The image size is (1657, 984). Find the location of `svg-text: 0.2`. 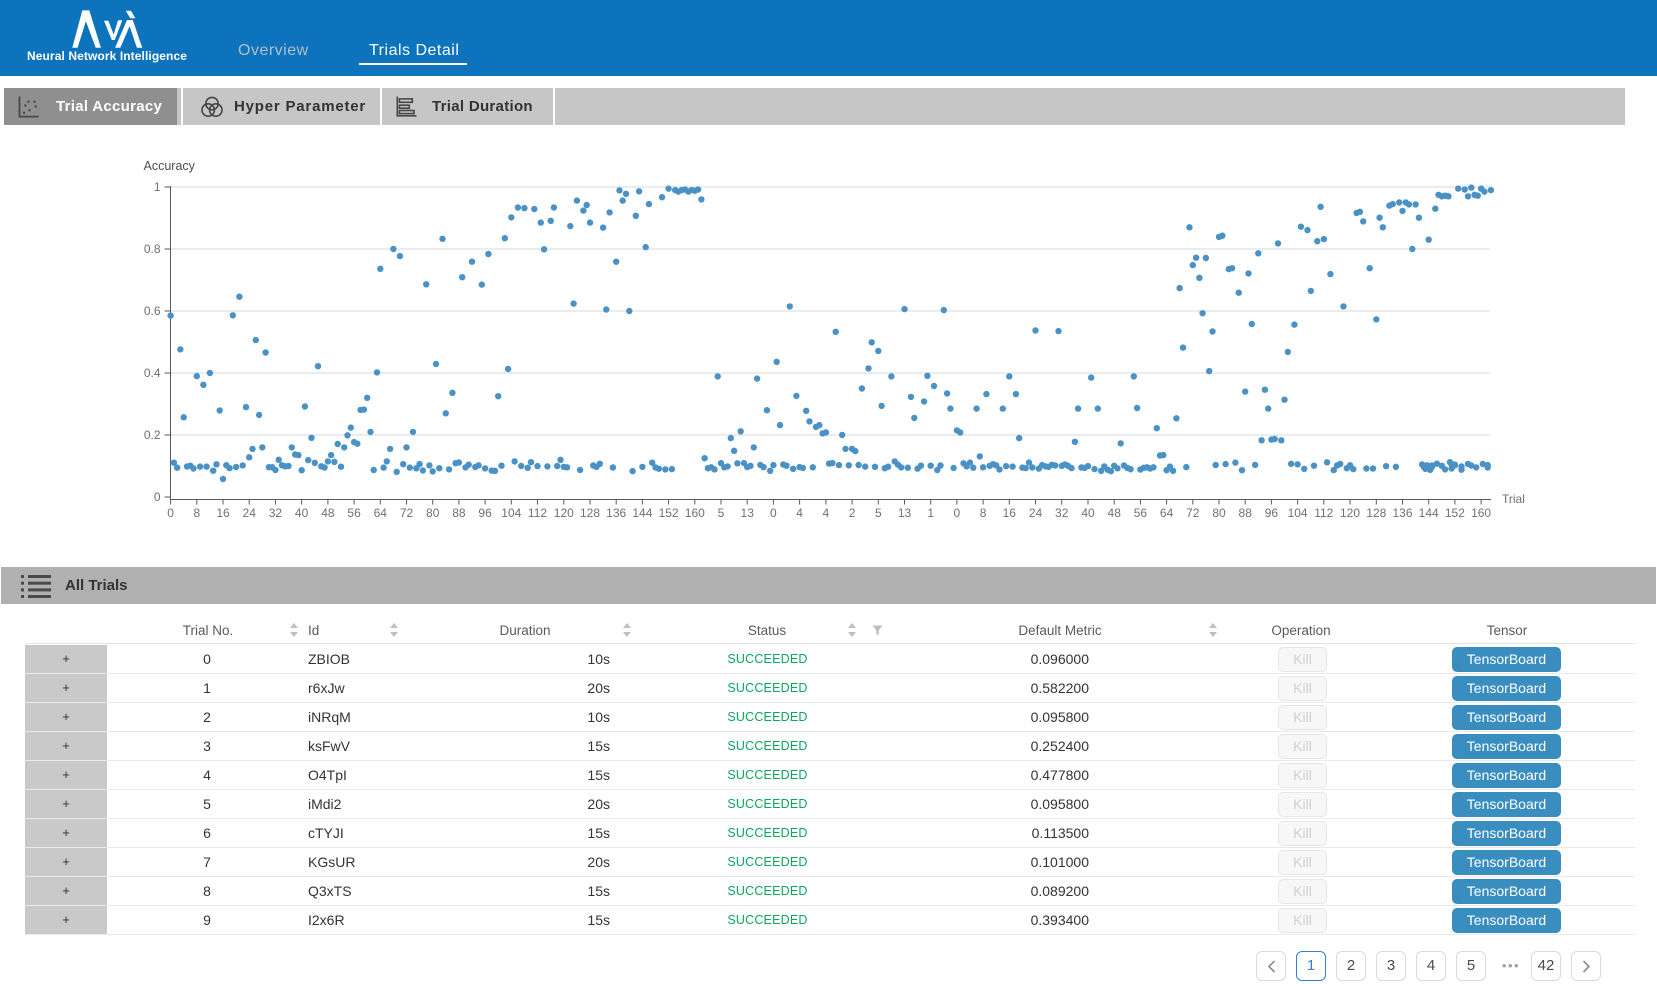

svg-text: 0.2 is located at coordinates (152, 435).